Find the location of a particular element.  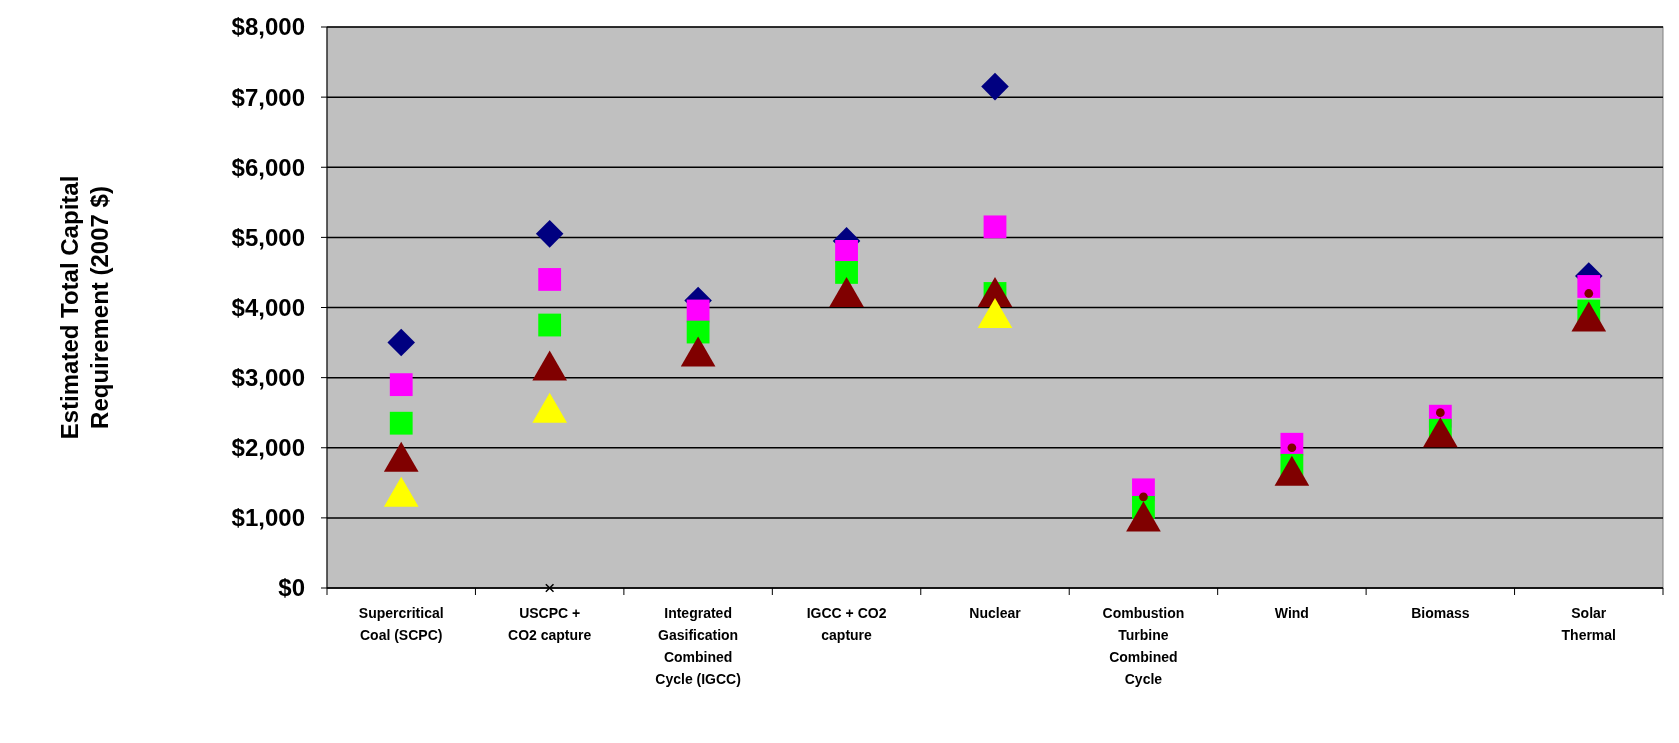

y-axis-title: Estimated Total Capital Requirement (2007 $) is located at coordinates (84, 307).